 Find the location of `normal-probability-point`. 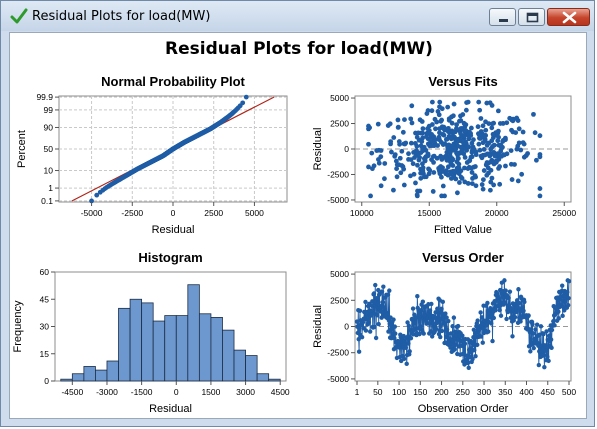

normal-probability-point is located at coordinates (243, 103).